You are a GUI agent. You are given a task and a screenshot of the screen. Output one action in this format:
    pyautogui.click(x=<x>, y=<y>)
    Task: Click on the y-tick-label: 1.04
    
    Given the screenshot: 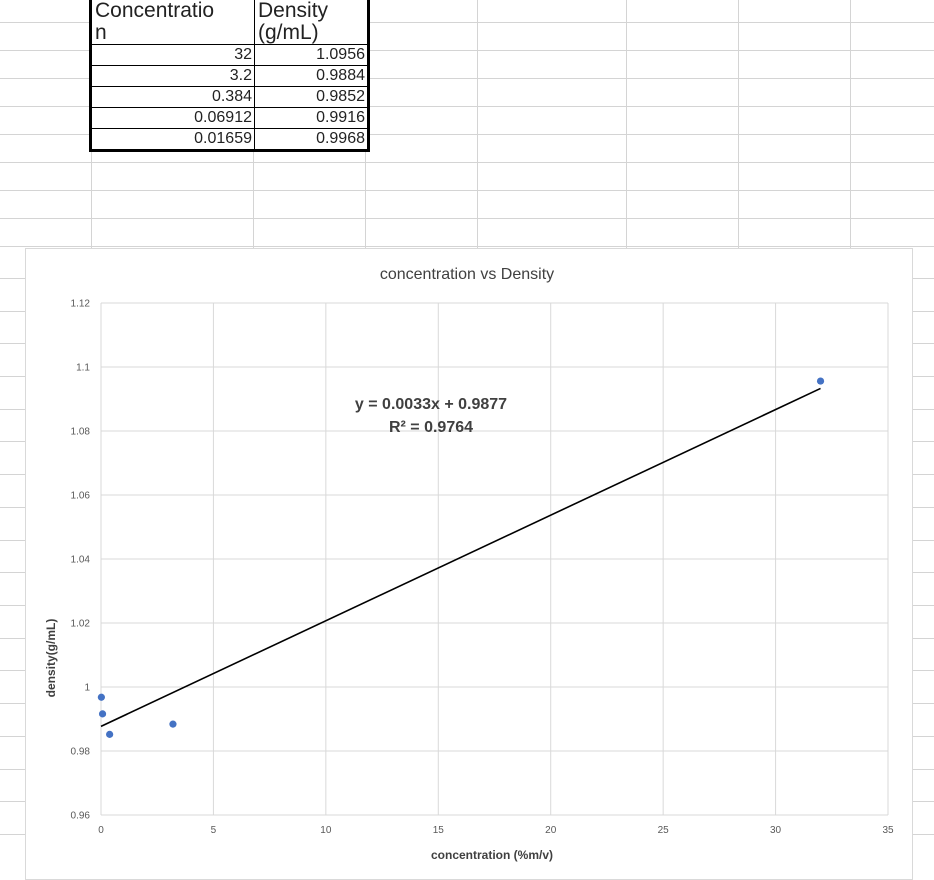 What is the action you would take?
    pyautogui.click(x=81, y=560)
    